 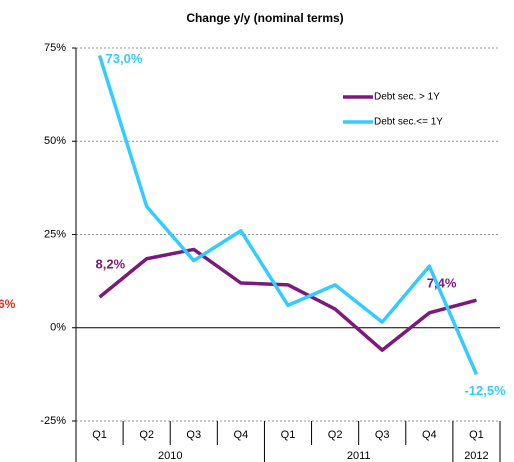 I want to click on chart-title: Change y/y (nominal terms), so click(x=264, y=18).